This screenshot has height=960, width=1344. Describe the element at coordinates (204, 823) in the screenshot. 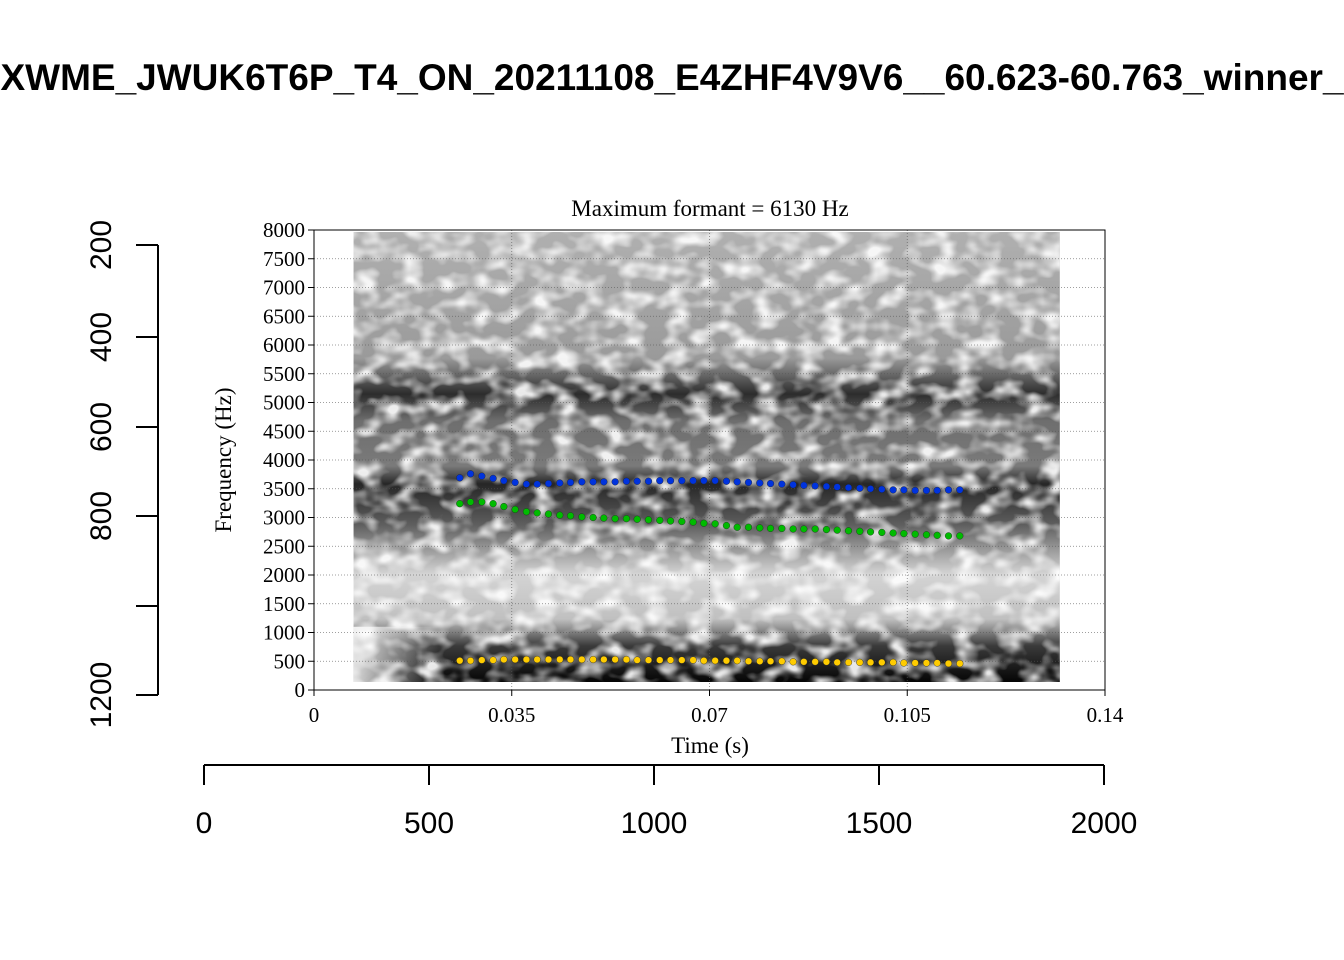

I see `outer-bottom-tick-label: 0` at that location.